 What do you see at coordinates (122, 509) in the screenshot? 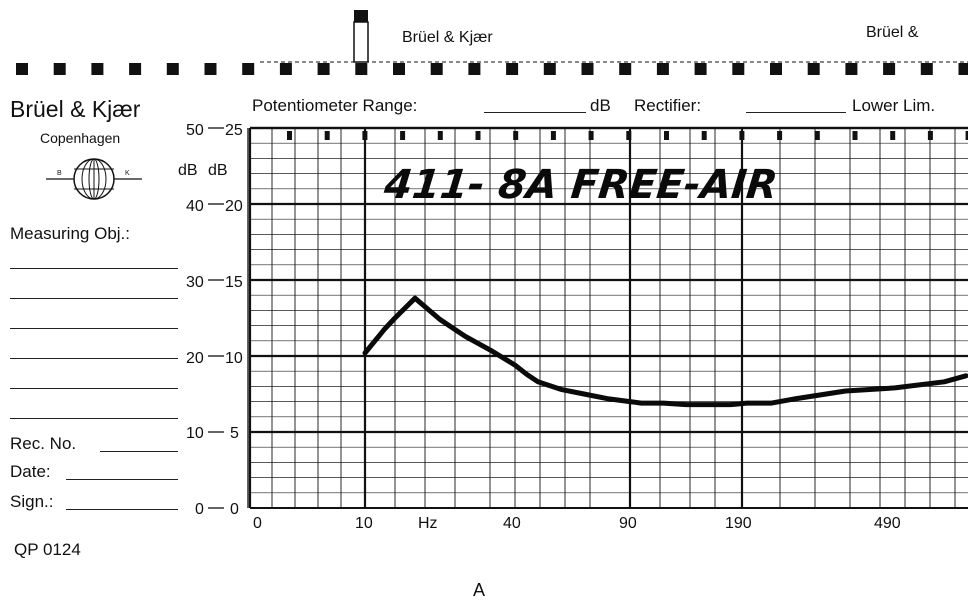
I see `signature-blank` at bounding box center [122, 509].